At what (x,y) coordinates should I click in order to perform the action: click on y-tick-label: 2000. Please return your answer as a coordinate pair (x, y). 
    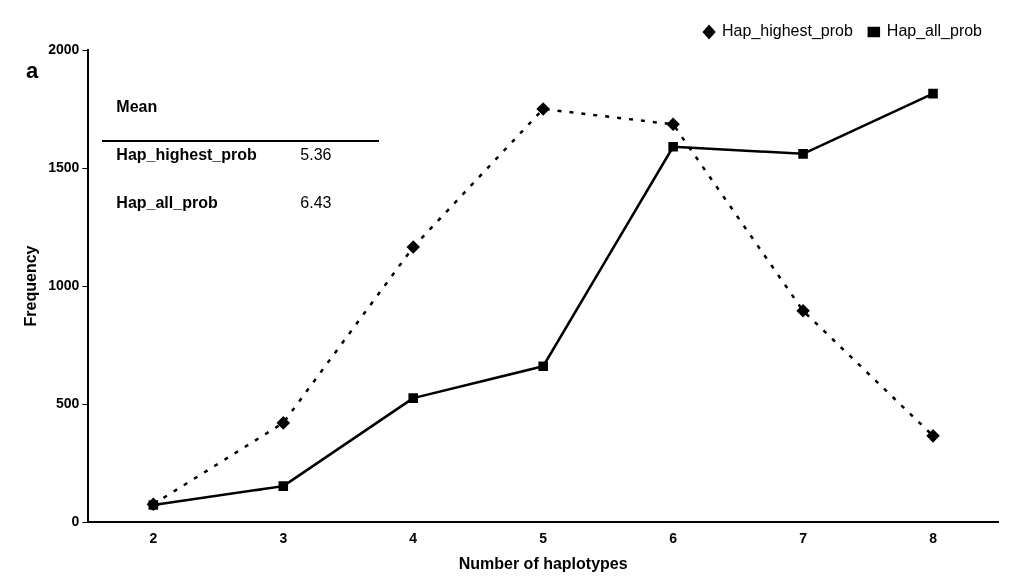
    Looking at the image, I should click on (64, 48).